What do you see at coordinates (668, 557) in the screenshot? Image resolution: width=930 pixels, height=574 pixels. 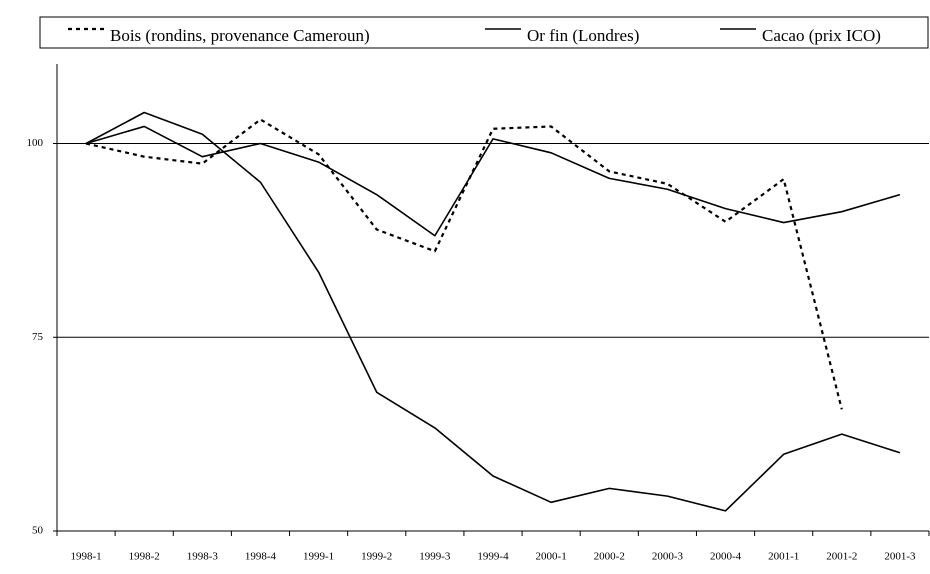 I see `x-tick-label: 2000-3` at bounding box center [668, 557].